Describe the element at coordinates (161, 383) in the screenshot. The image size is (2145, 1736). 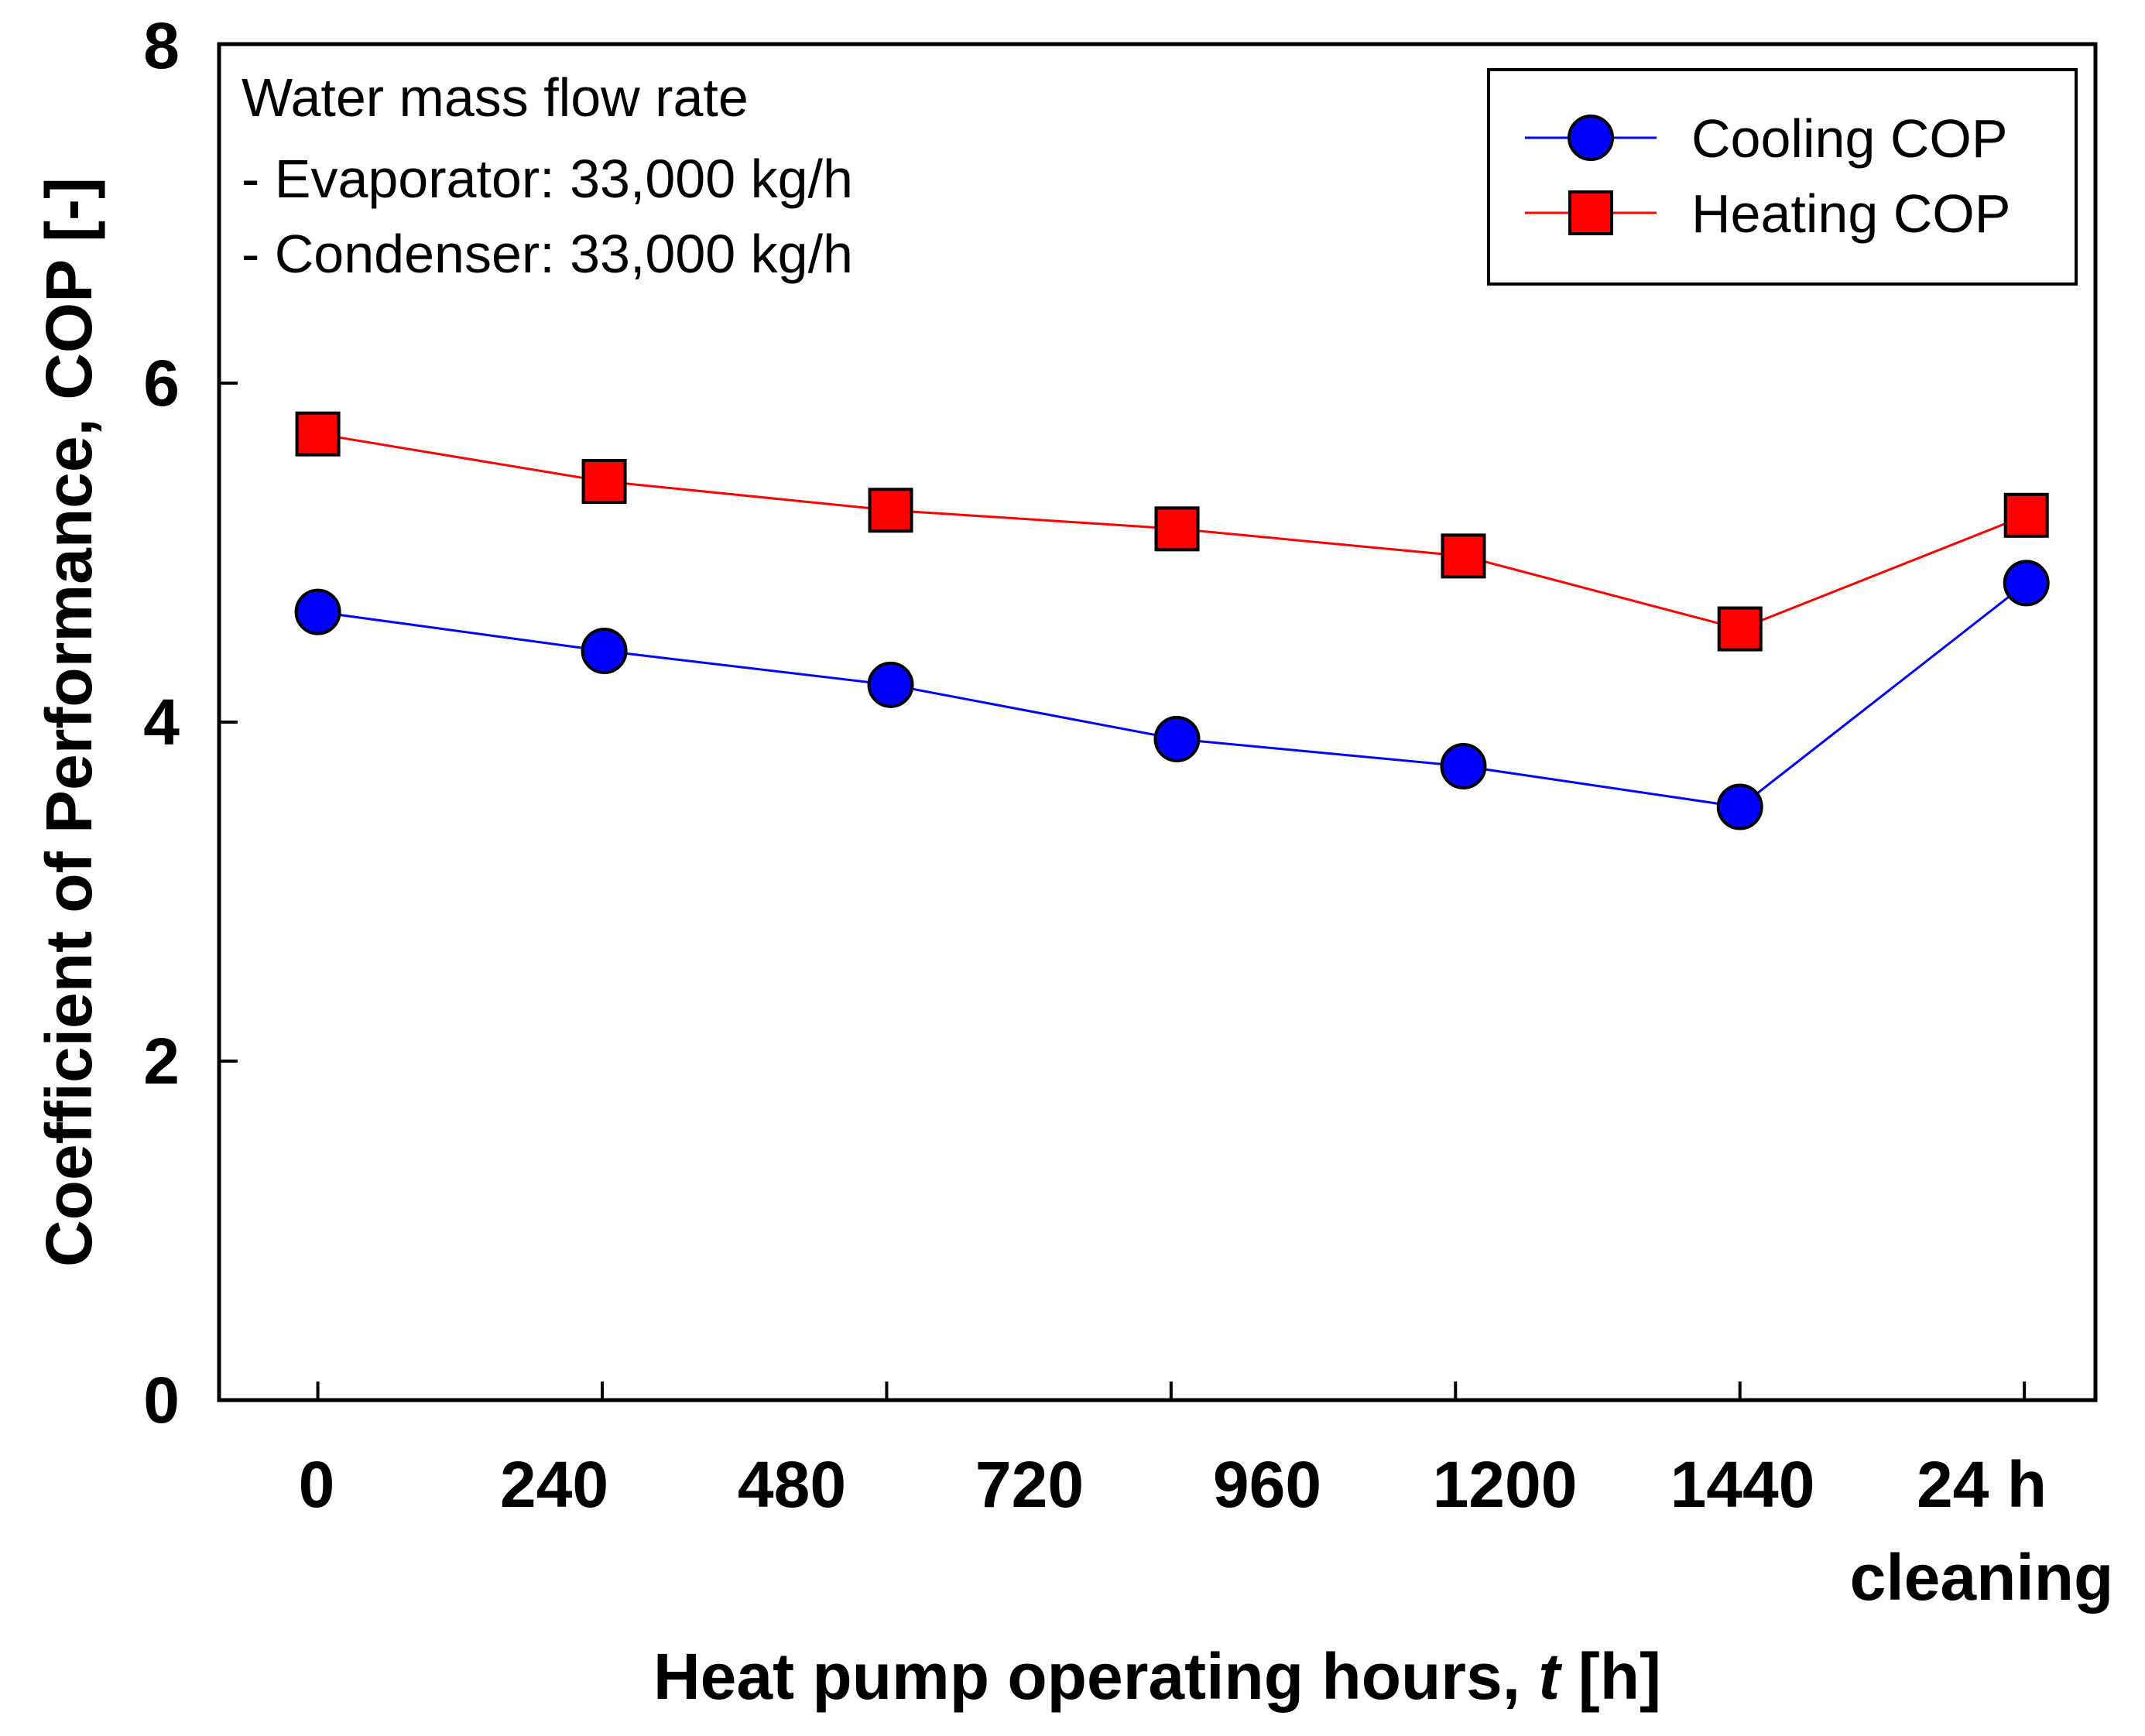
I see `y-tick-label: 6` at that location.